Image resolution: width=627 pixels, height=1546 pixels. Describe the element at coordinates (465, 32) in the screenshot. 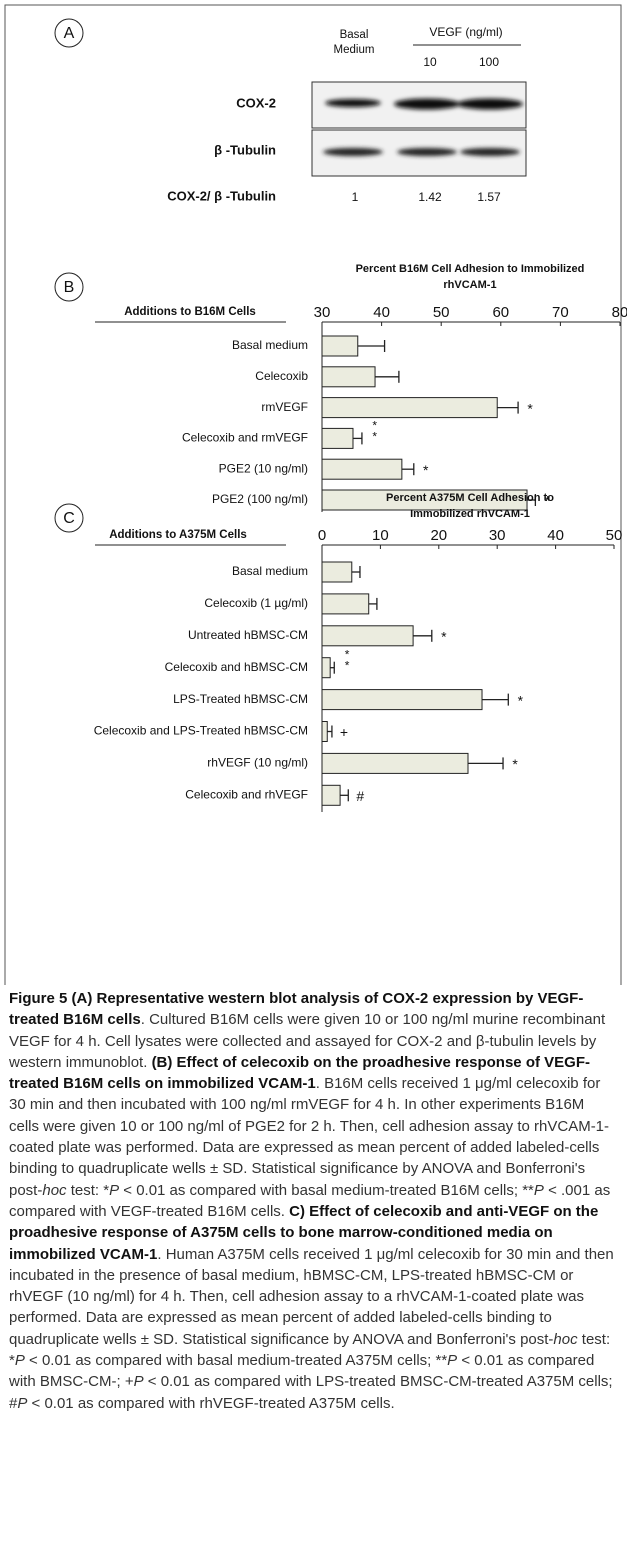

I see `group-header: VEGF (ng/ml)` at that location.